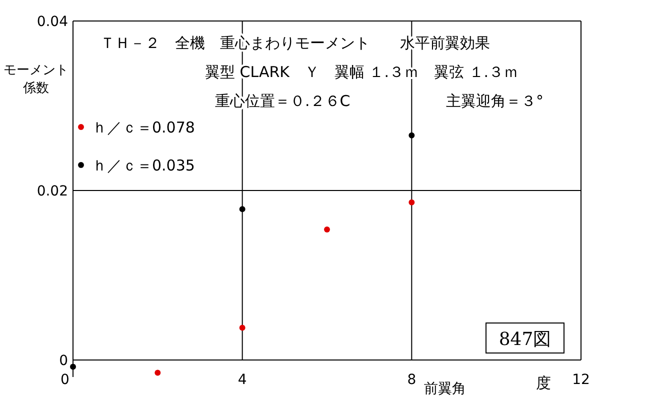  What do you see at coordinates (36, 79) in the screenshot?
I see `y-axis-title: モーメント係数` at bounding box center [36, 79].